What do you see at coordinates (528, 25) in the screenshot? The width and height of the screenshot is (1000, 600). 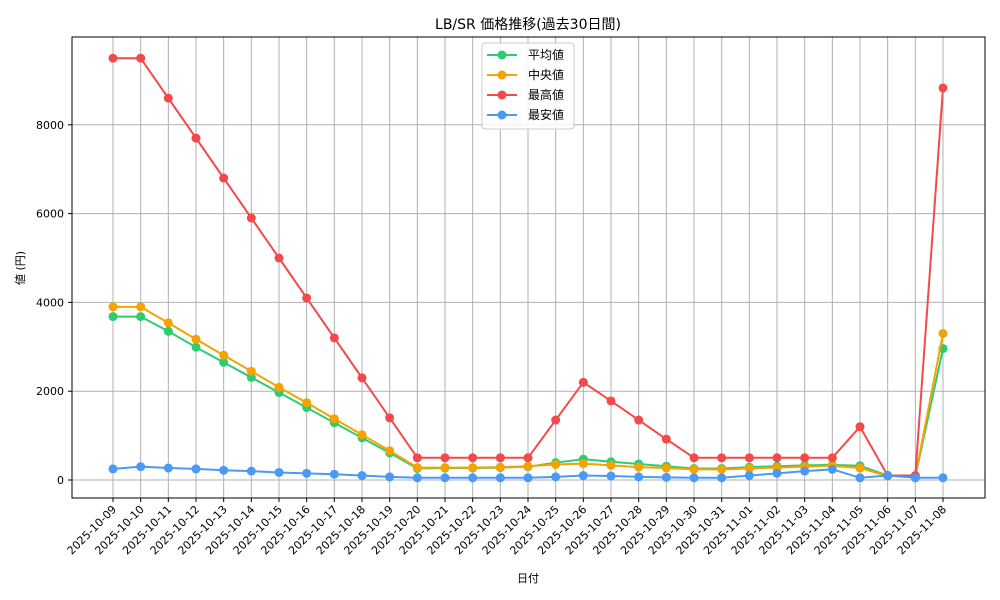 I see `chart-title: LB/SR 価格推移(過去30日間)` at bounding box center [528, 25].